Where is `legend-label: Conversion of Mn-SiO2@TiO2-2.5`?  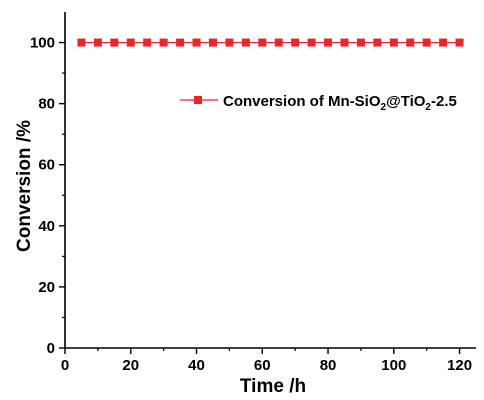 legend-label: Conversion of Mn-SiO2@TiO2-2.5 is located at coordinates (340, 103).